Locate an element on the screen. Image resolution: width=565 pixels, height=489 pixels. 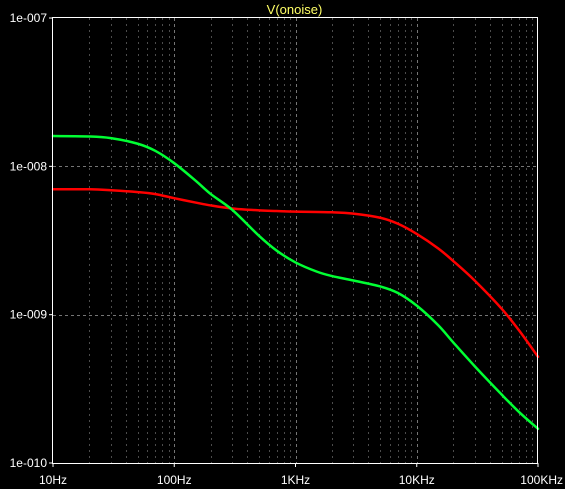
x-tick-label: 1KHz is located at coordinates (295, 480).